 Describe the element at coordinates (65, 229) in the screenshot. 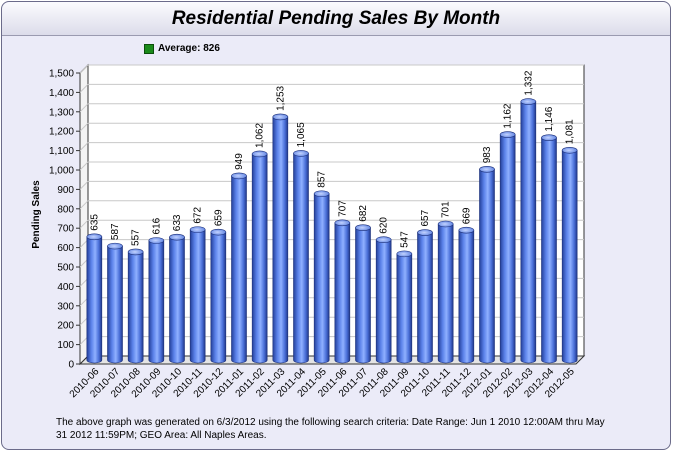

I see `y-tick-label: 700` at that location.